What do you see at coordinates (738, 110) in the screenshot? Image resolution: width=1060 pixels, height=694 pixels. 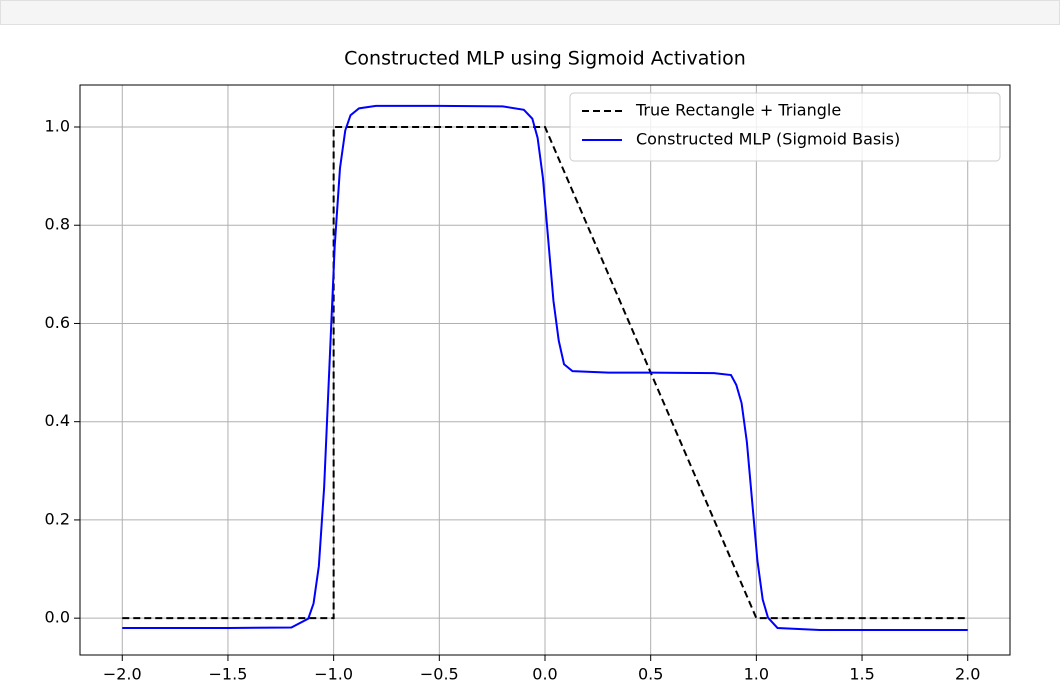 I see `legend-label: True Rectangle + Triangle` at bounding box center [738, 110].